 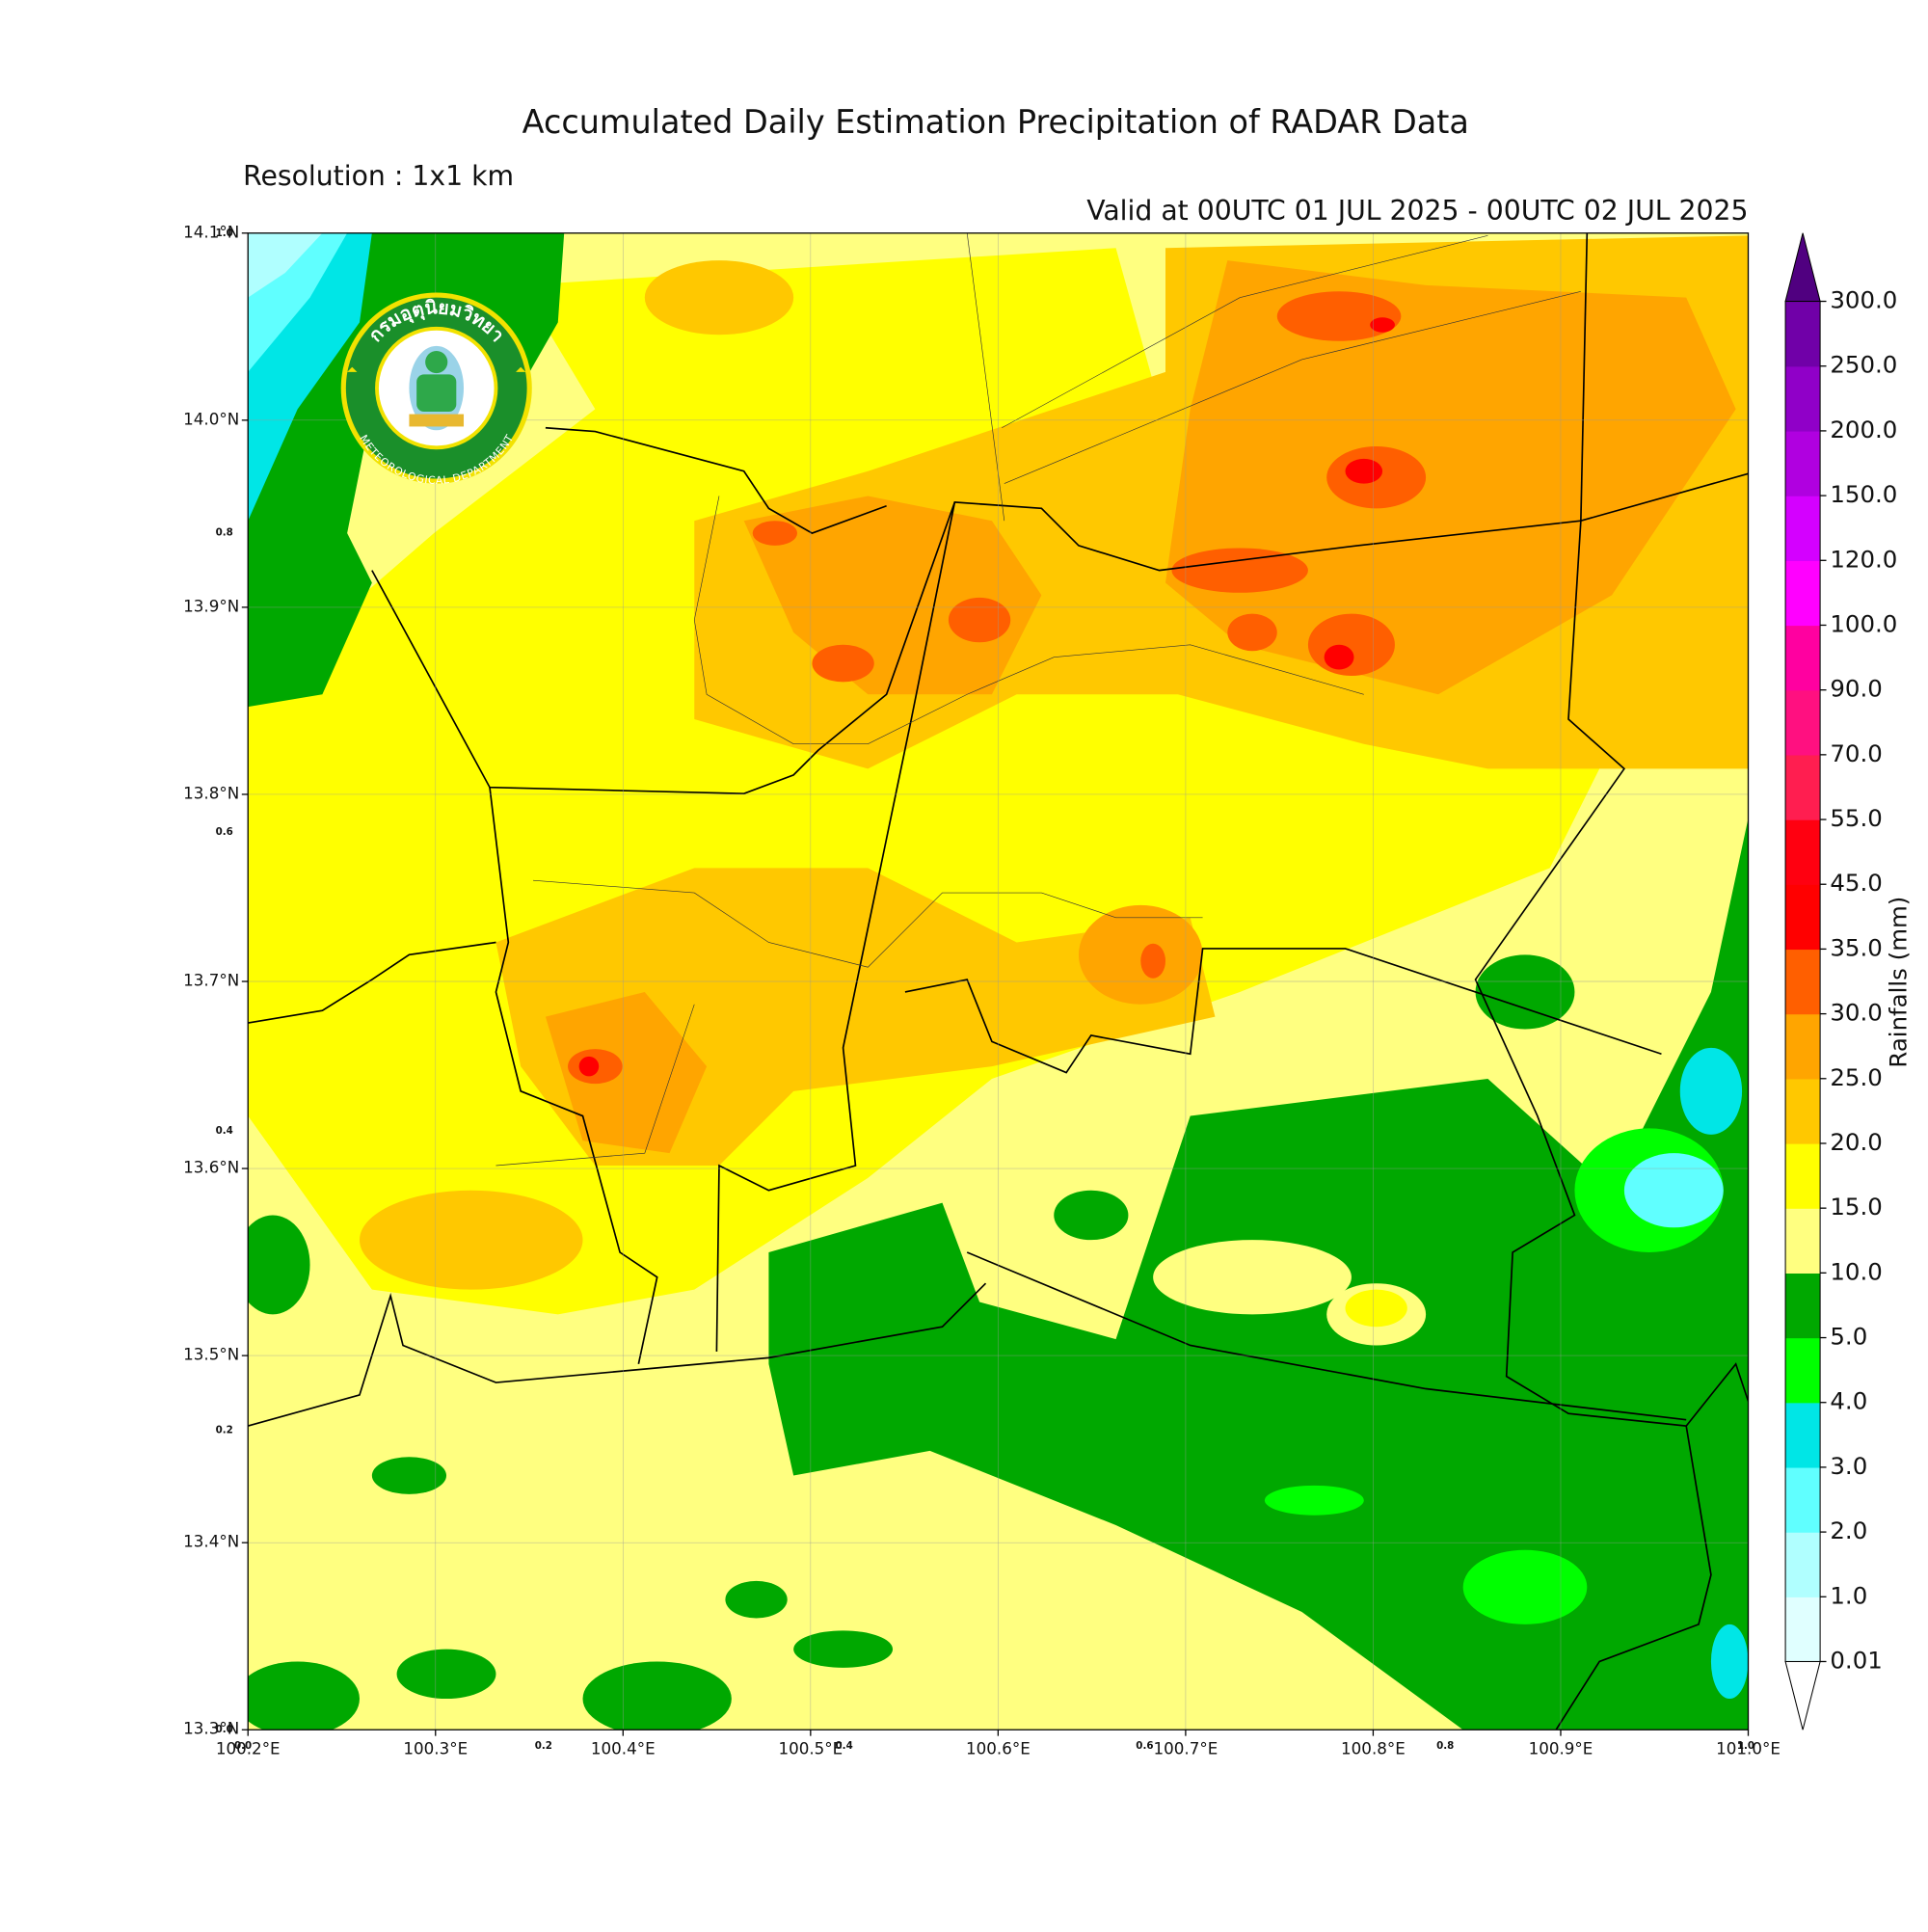 I want to click on colorbar-tick-label: 2.0, so click(x=1849, y=1530).